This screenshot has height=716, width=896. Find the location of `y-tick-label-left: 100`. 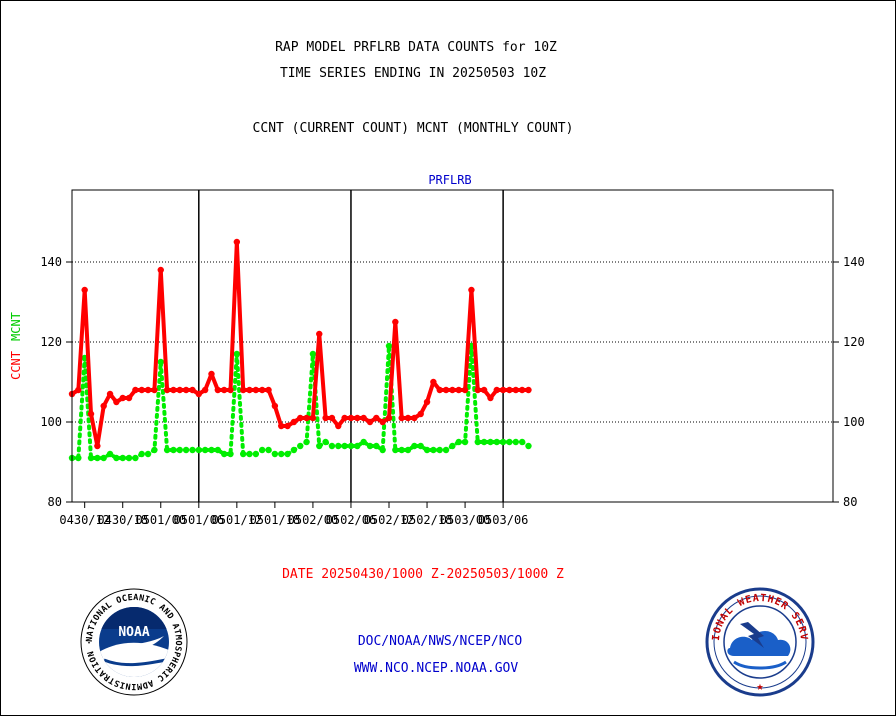

y-tick-label-left: 100 is located at coordinates (51, 422).